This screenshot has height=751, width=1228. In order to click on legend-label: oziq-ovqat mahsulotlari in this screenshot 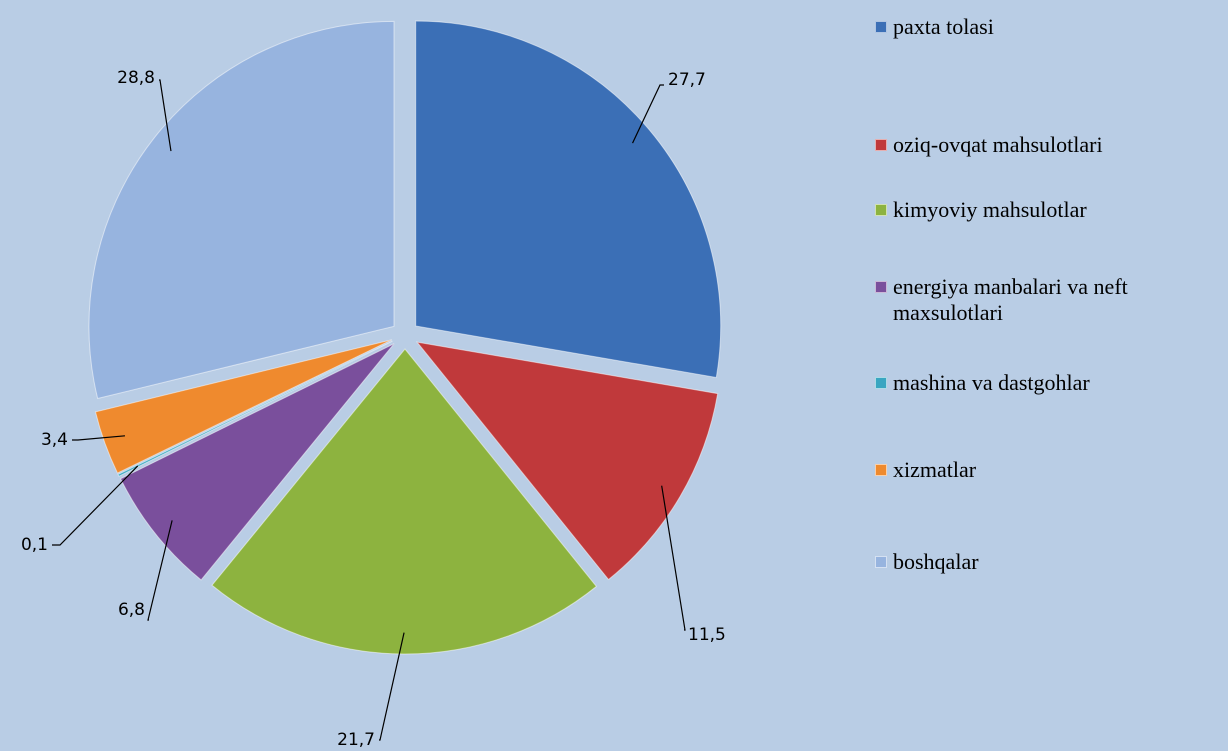, I will do `click(998, 144)`.